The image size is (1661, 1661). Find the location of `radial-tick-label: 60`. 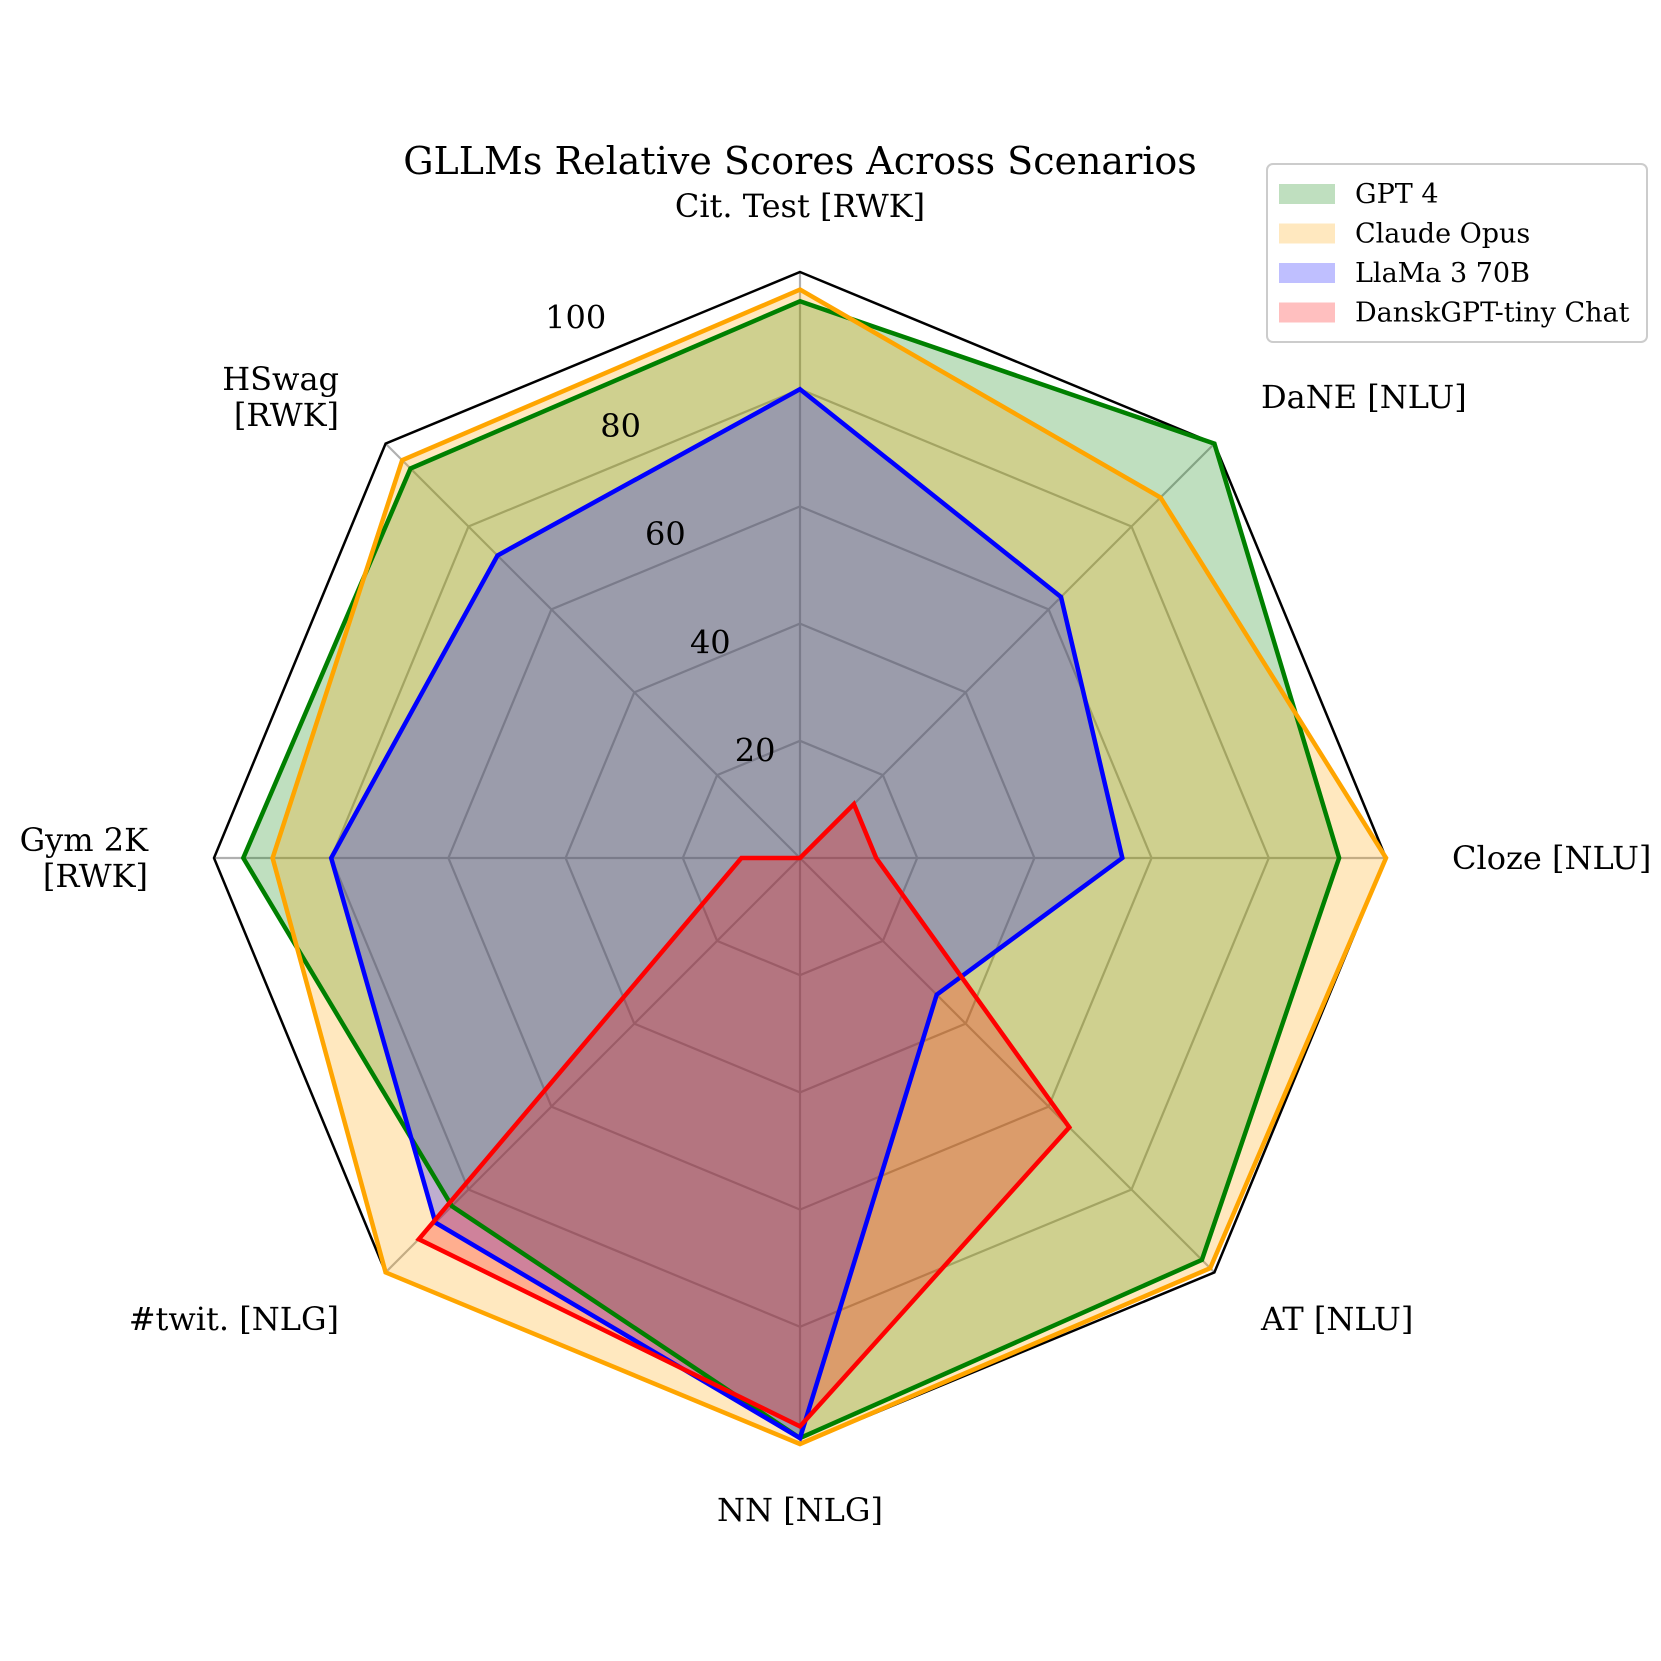

radial-tick-label: 60 is located at coordinates (665, 534).